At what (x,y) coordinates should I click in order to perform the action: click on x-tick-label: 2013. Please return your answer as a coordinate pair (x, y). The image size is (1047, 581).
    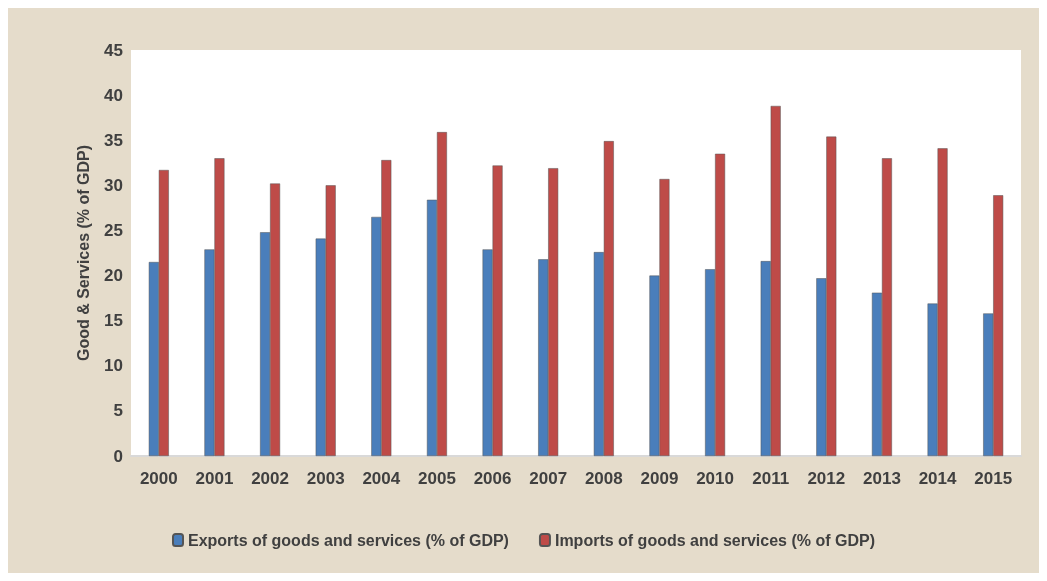
    Looking at the image, I should click on (882, 478).